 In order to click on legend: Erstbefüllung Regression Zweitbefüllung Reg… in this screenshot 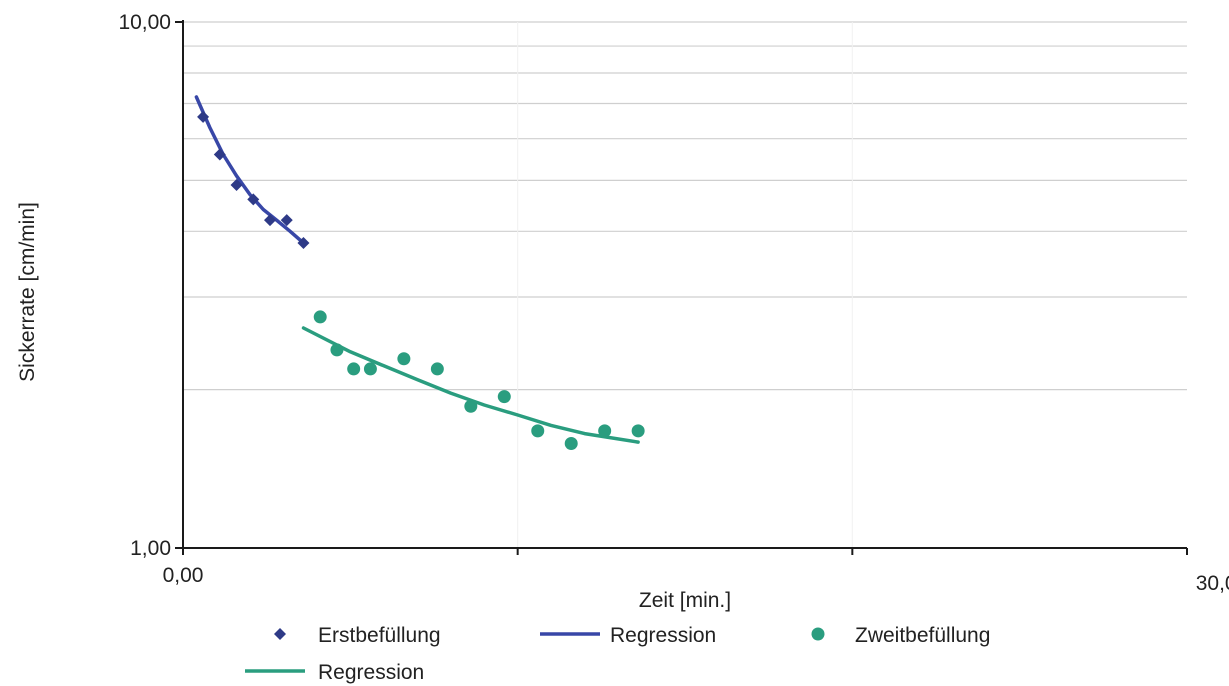, I will do `click(617, 654)`.